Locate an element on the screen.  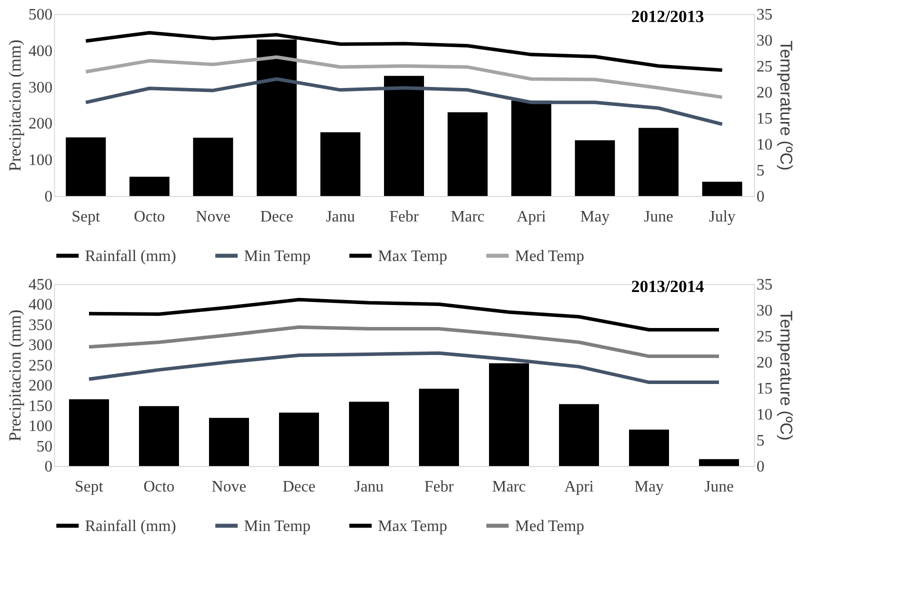
chart-title: 2013/2014 is located at coordinates (667, 286).